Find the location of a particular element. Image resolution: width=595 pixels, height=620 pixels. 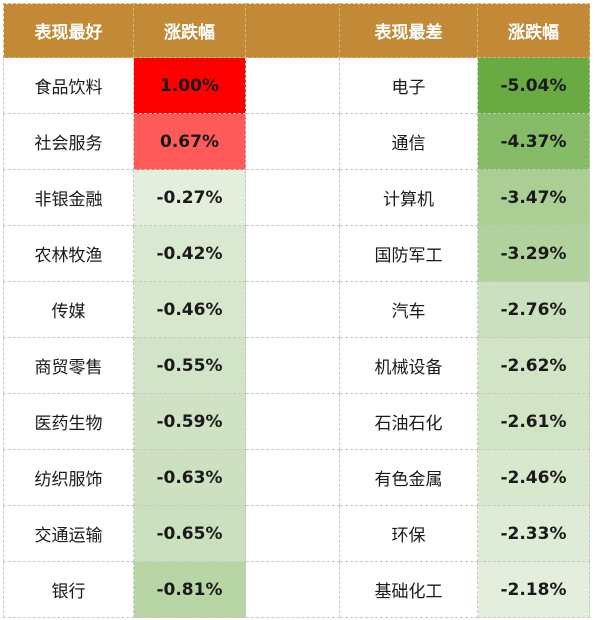

best-industry-change: -0.65% is located at coordinates (189, 533).